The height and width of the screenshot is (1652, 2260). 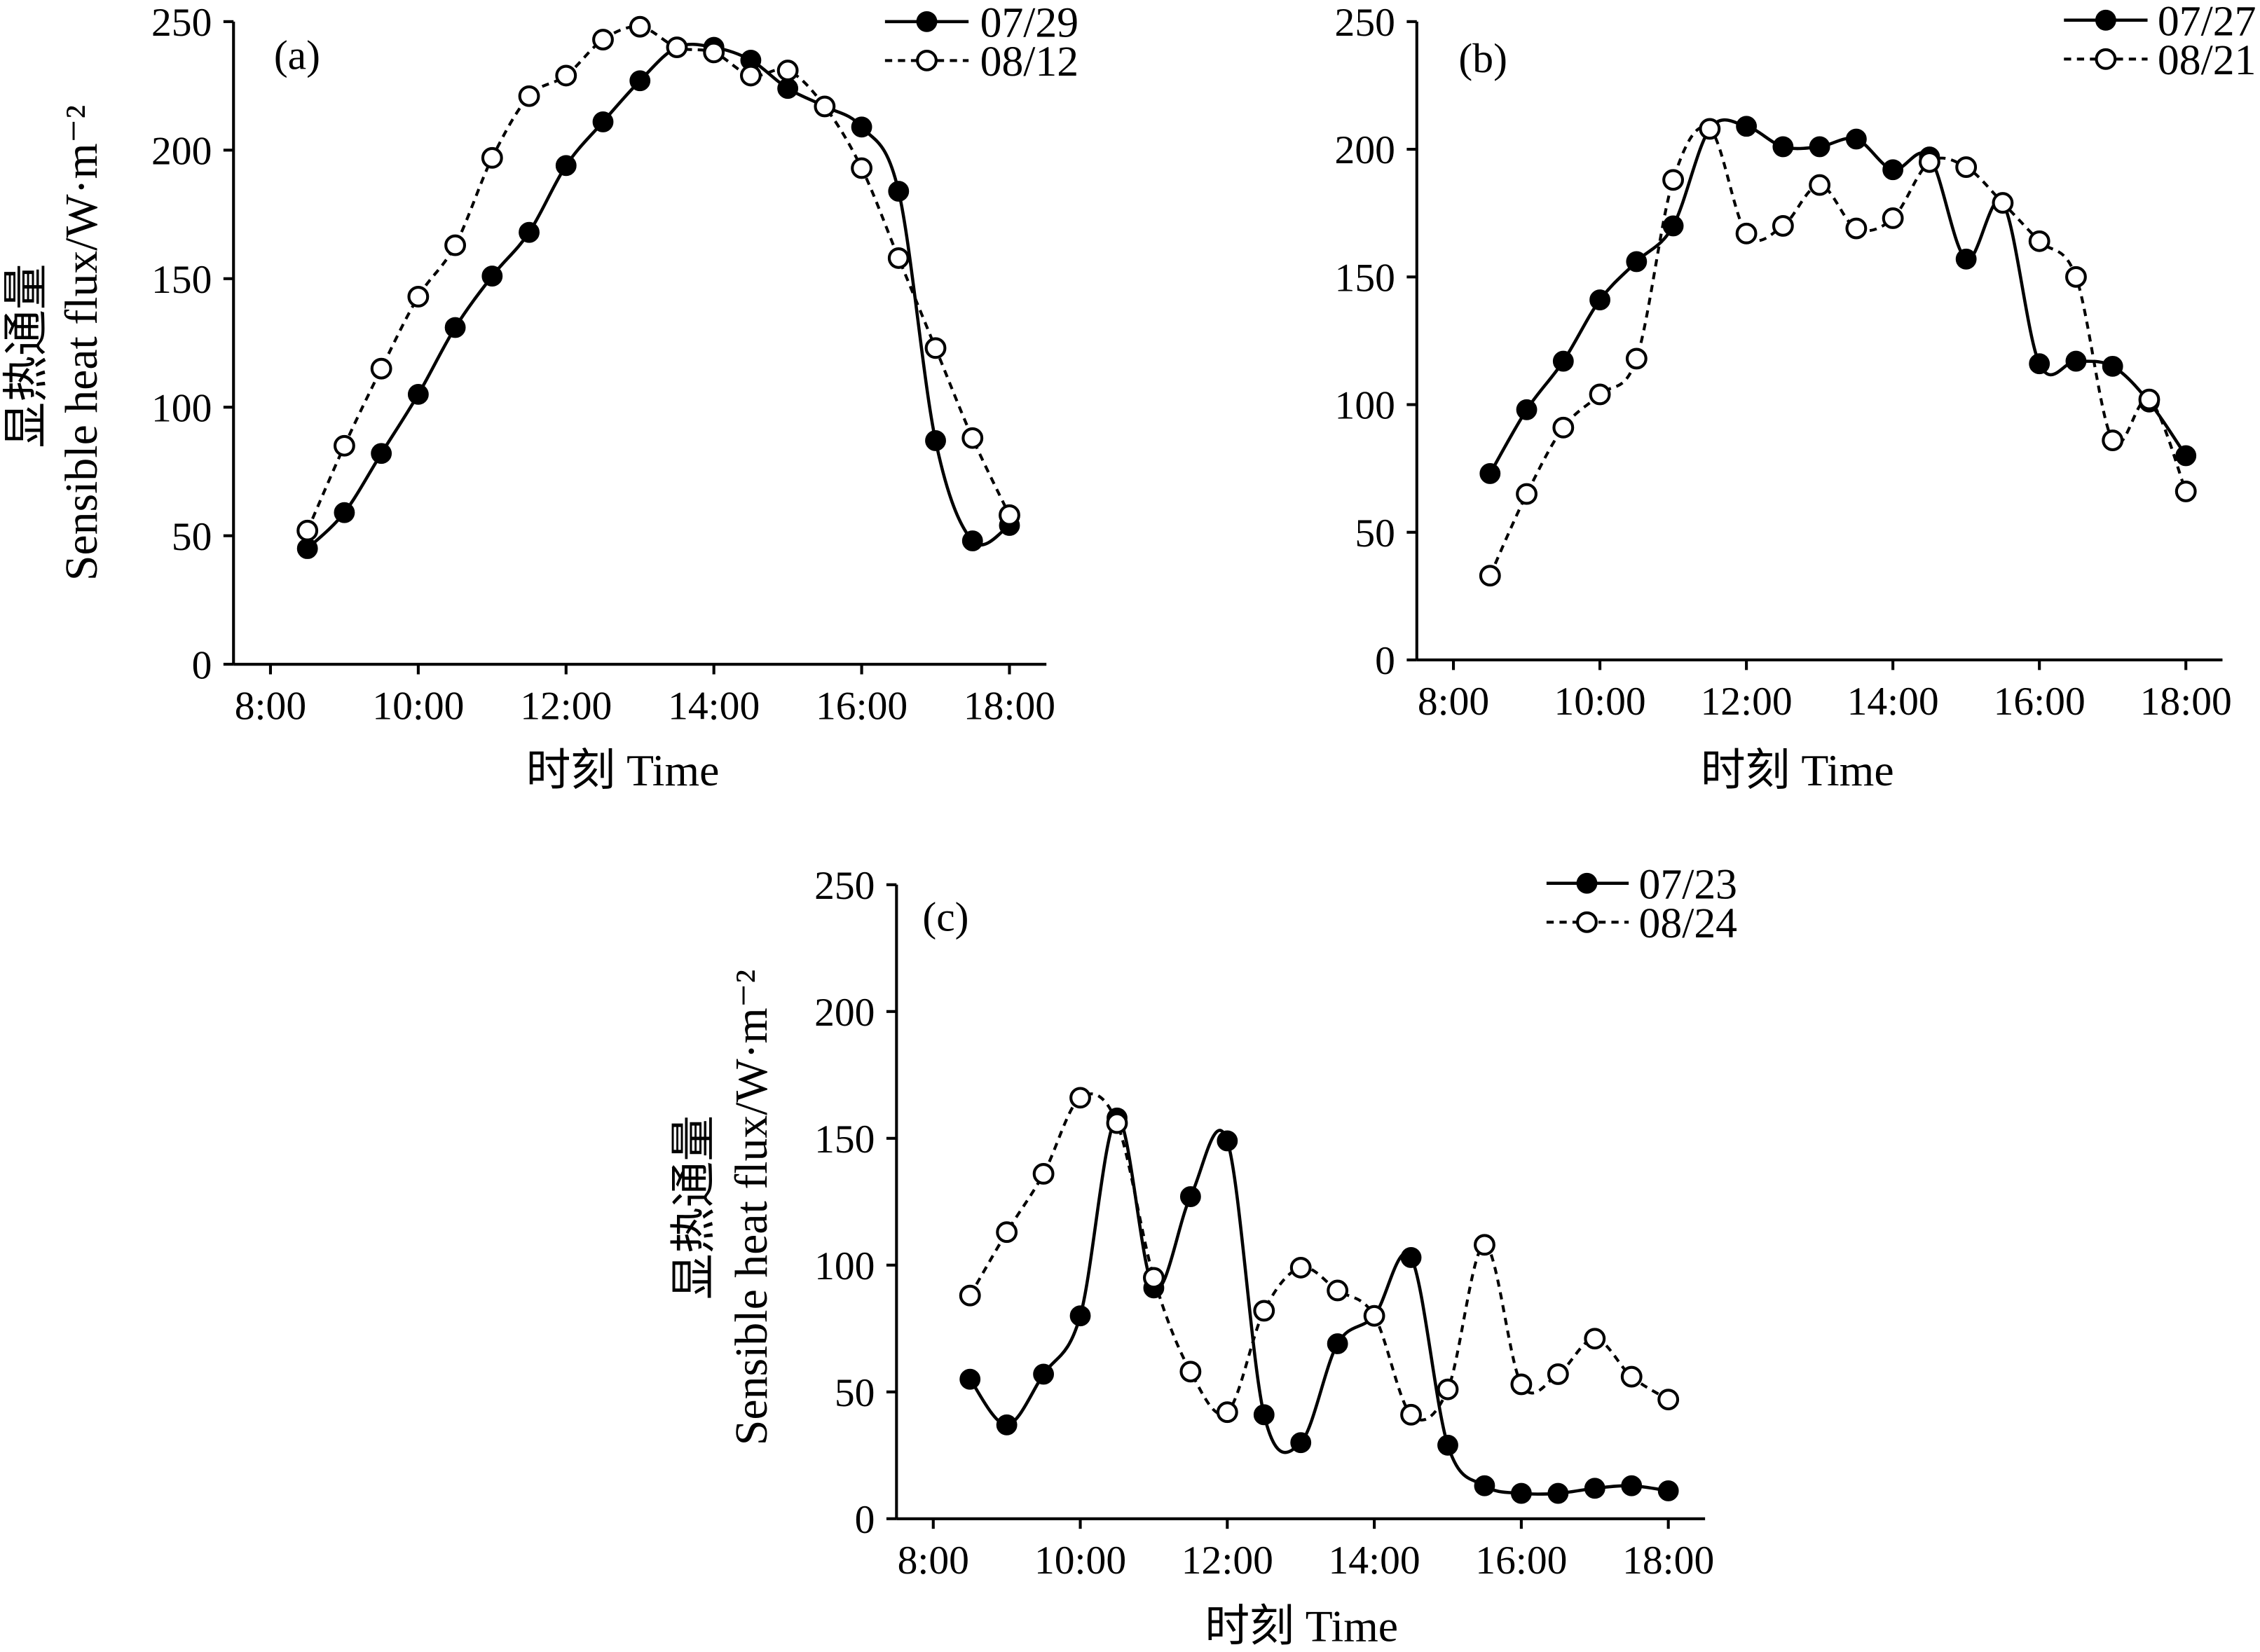 What do you see at coordinates (1375, 1561) in the screenshot?
I see `x-tick-label: 14:00` at bounding box center [1375, 1561].